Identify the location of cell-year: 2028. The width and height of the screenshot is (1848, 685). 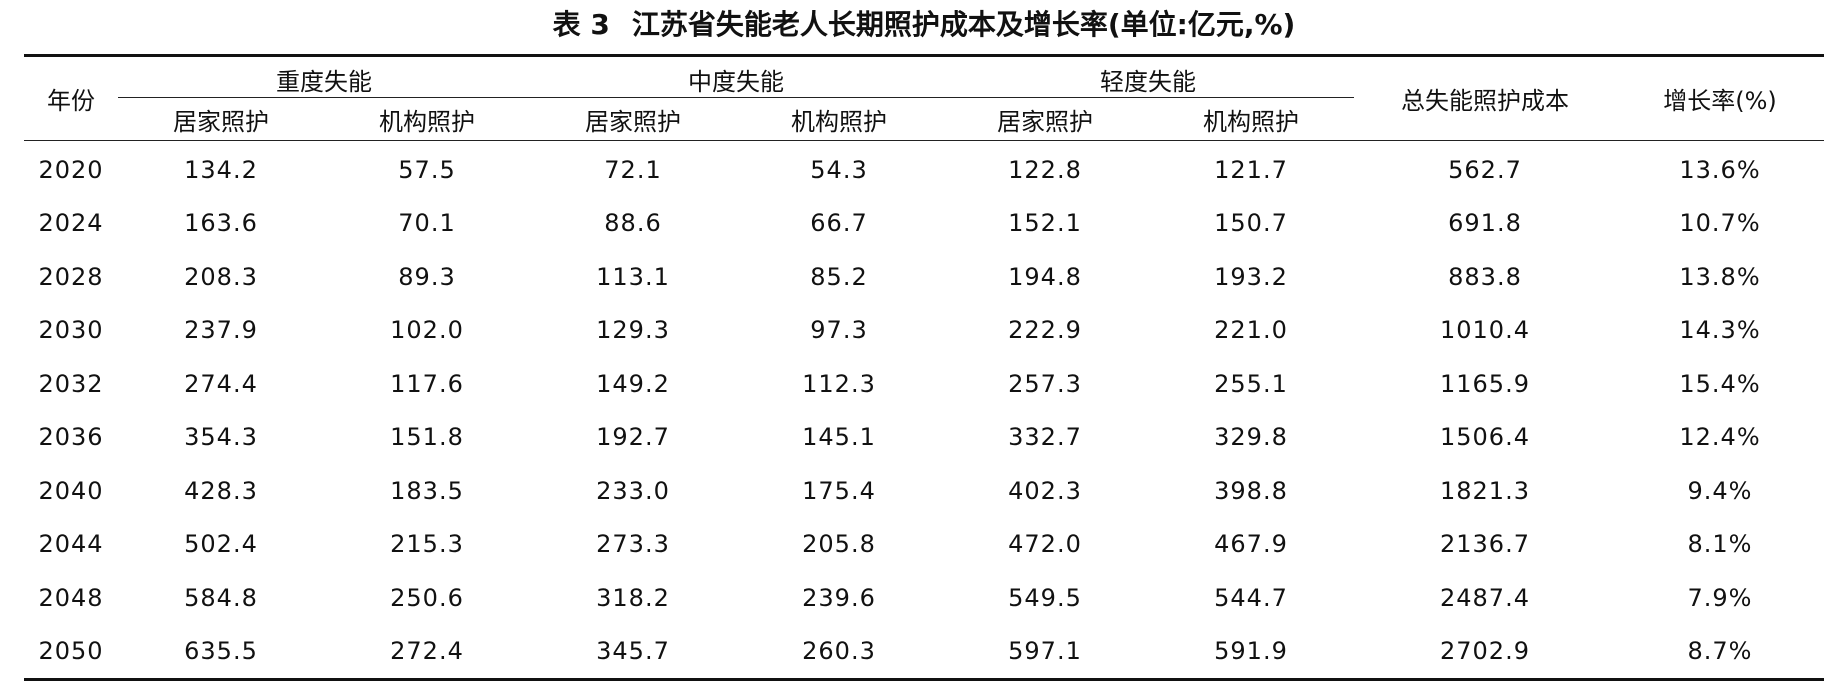
(71, 277).